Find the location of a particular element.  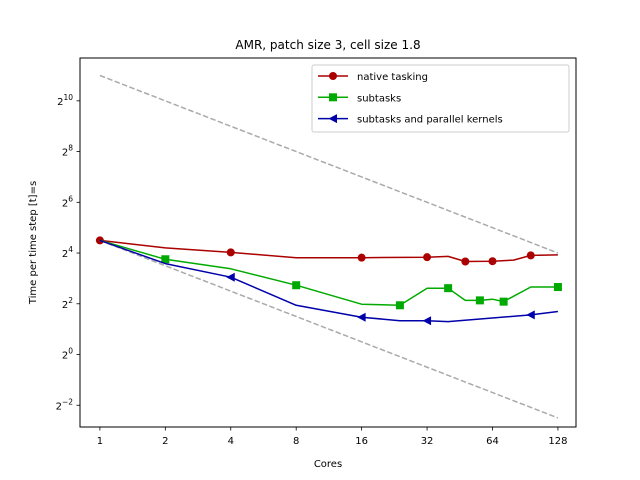

legend-item-3: subtasks and parallel kernels is located at coordinates (410, 120).